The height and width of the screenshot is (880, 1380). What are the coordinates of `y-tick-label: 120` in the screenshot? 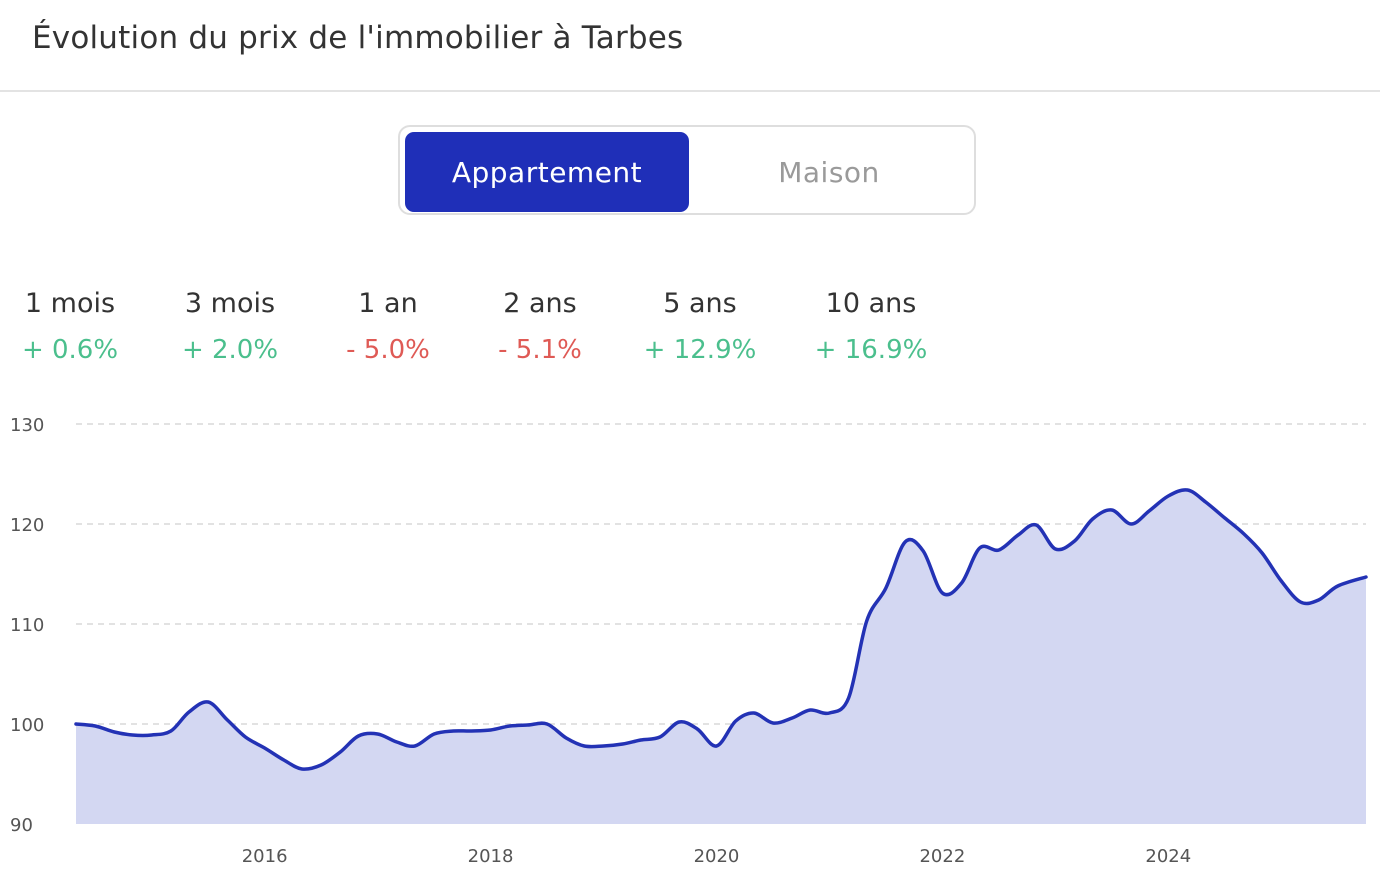 It's located at (27, 525).